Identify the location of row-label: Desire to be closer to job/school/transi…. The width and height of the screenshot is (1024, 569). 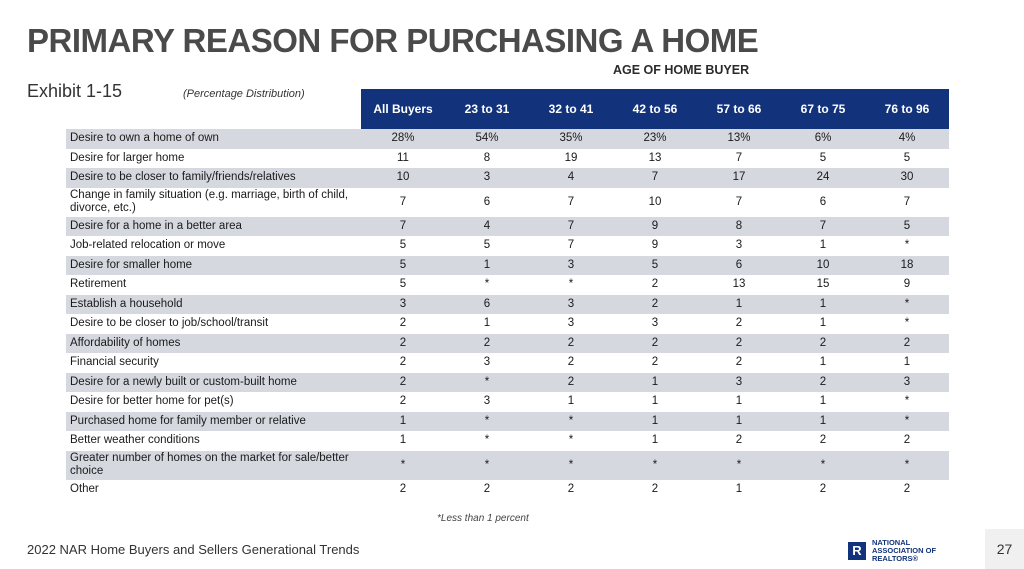
(213, 324).